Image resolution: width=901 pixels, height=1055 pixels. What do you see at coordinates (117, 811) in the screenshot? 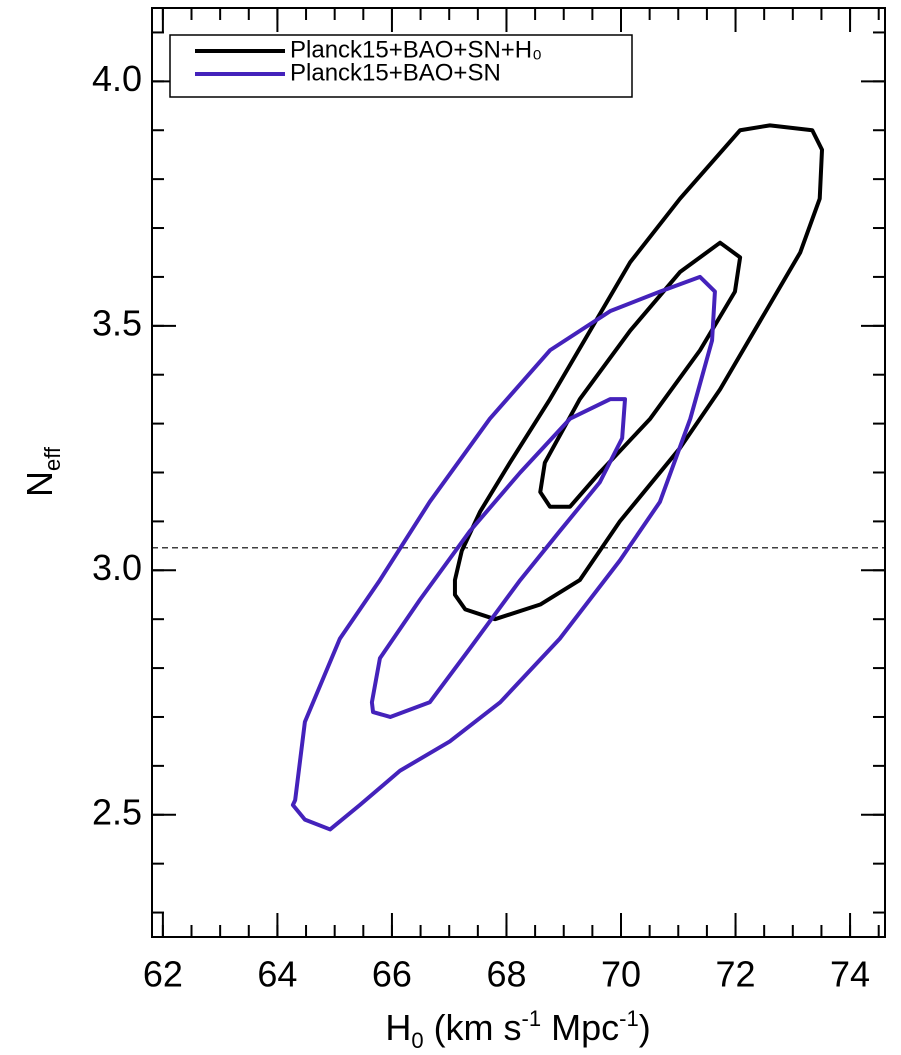
I see `y-tick-label: 2.5` at bounding box center [117, 811].